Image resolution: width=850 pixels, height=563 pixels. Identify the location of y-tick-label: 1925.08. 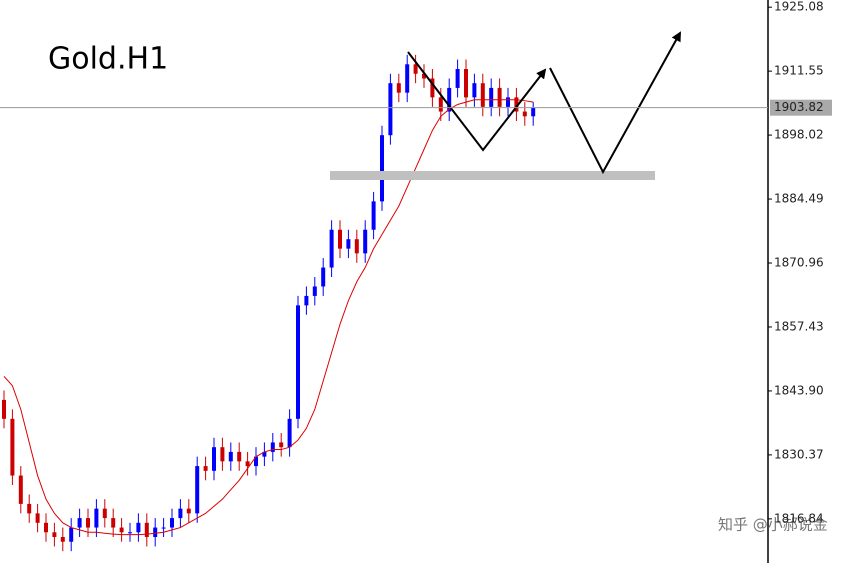
(799, 7).